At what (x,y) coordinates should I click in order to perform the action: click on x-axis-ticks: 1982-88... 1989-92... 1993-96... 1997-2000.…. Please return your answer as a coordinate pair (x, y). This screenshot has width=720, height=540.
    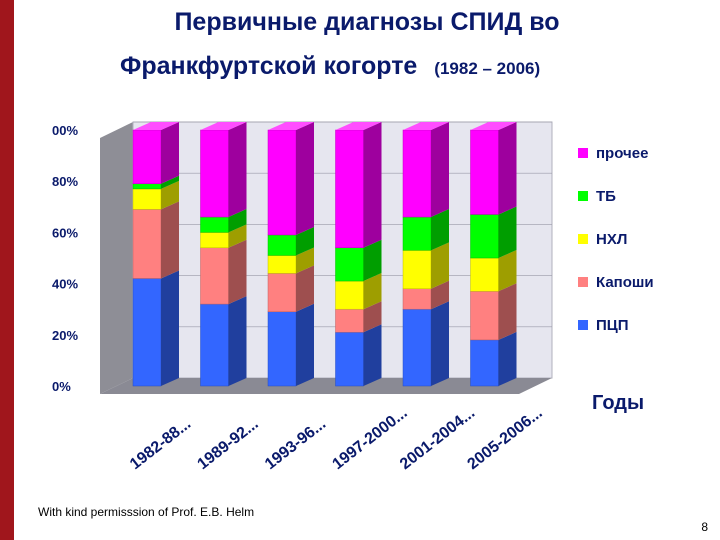
    Looking at the image, I should click on (336, 438).